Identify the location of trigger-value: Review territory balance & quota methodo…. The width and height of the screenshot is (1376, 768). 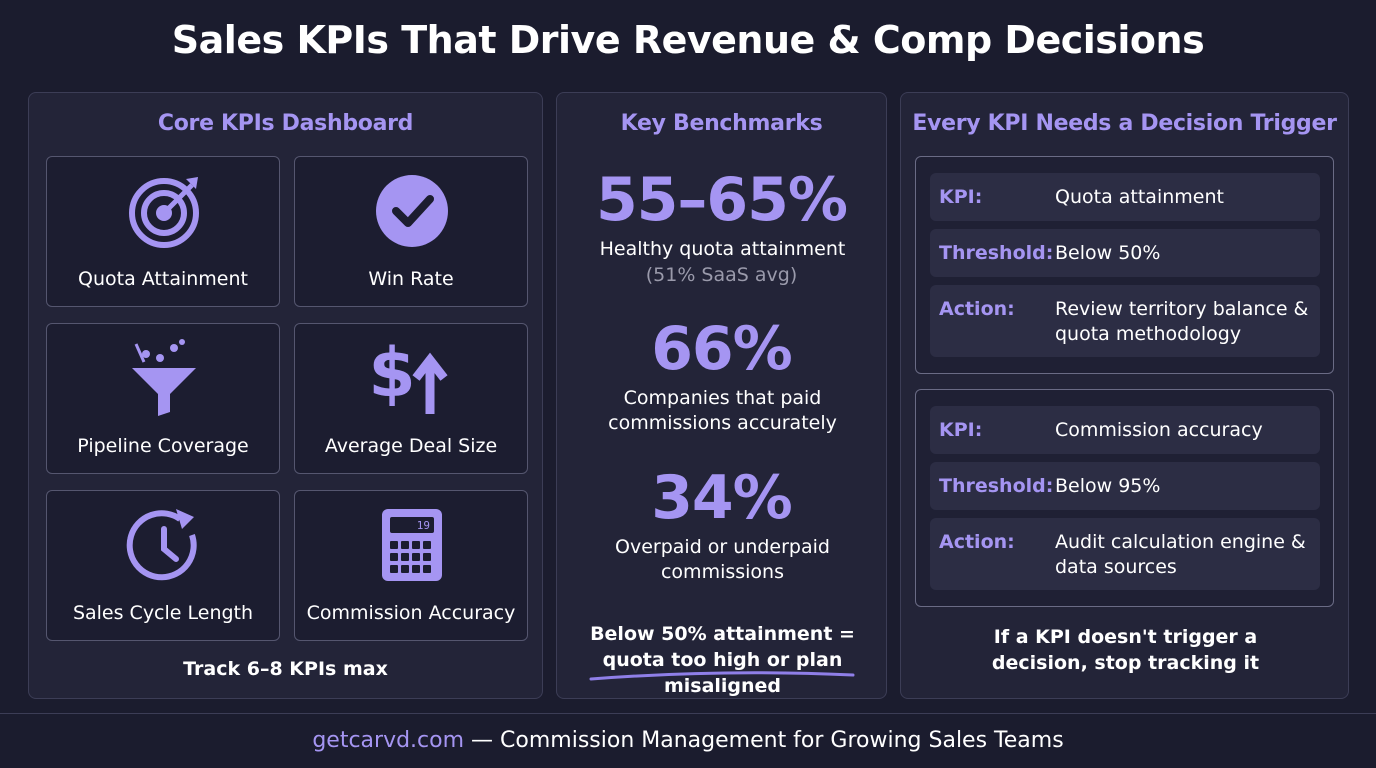
(1182, 321).